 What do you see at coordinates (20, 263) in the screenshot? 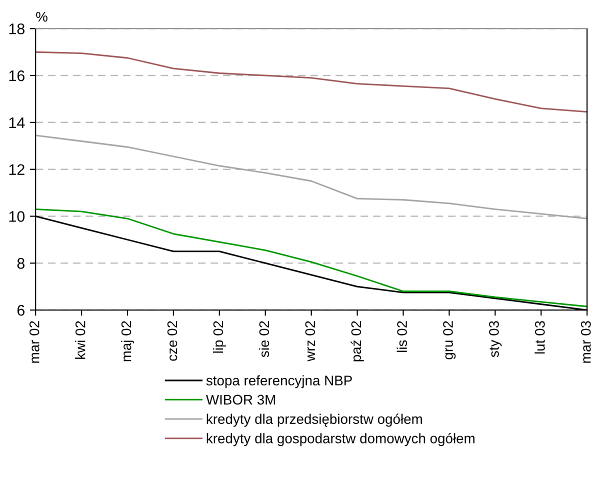
I see `y-tick-label: 8` at bounding box center [20, 263].